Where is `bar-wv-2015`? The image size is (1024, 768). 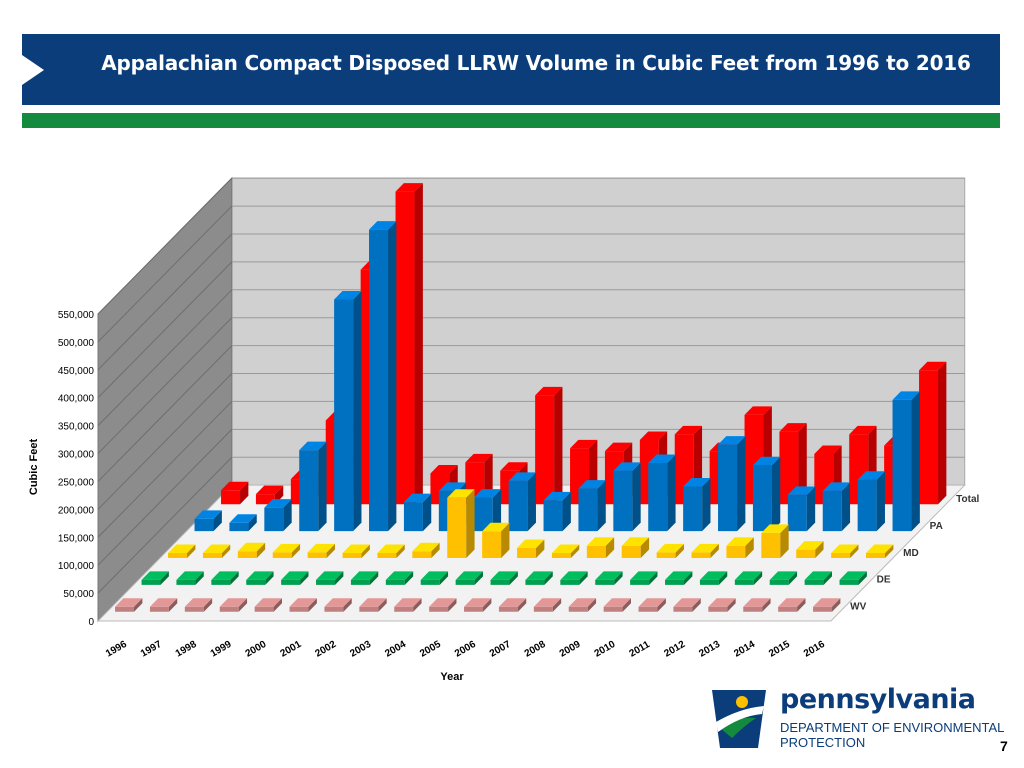 bar-wv-2015 is located at coordinates (792, 605).